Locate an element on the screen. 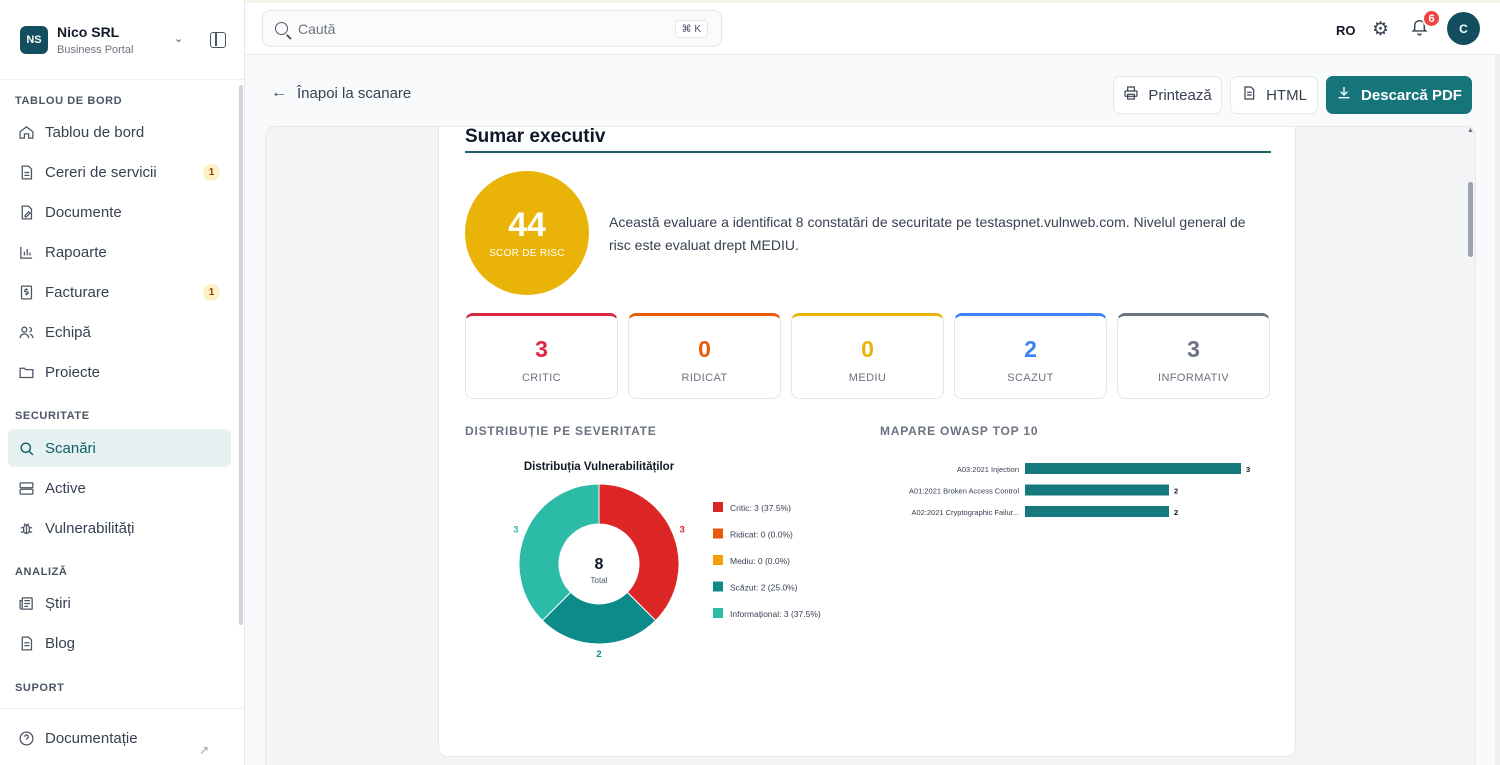  owasp-heading: MAPARE OWASP TOP 10 is located at coordinates (959, 431).